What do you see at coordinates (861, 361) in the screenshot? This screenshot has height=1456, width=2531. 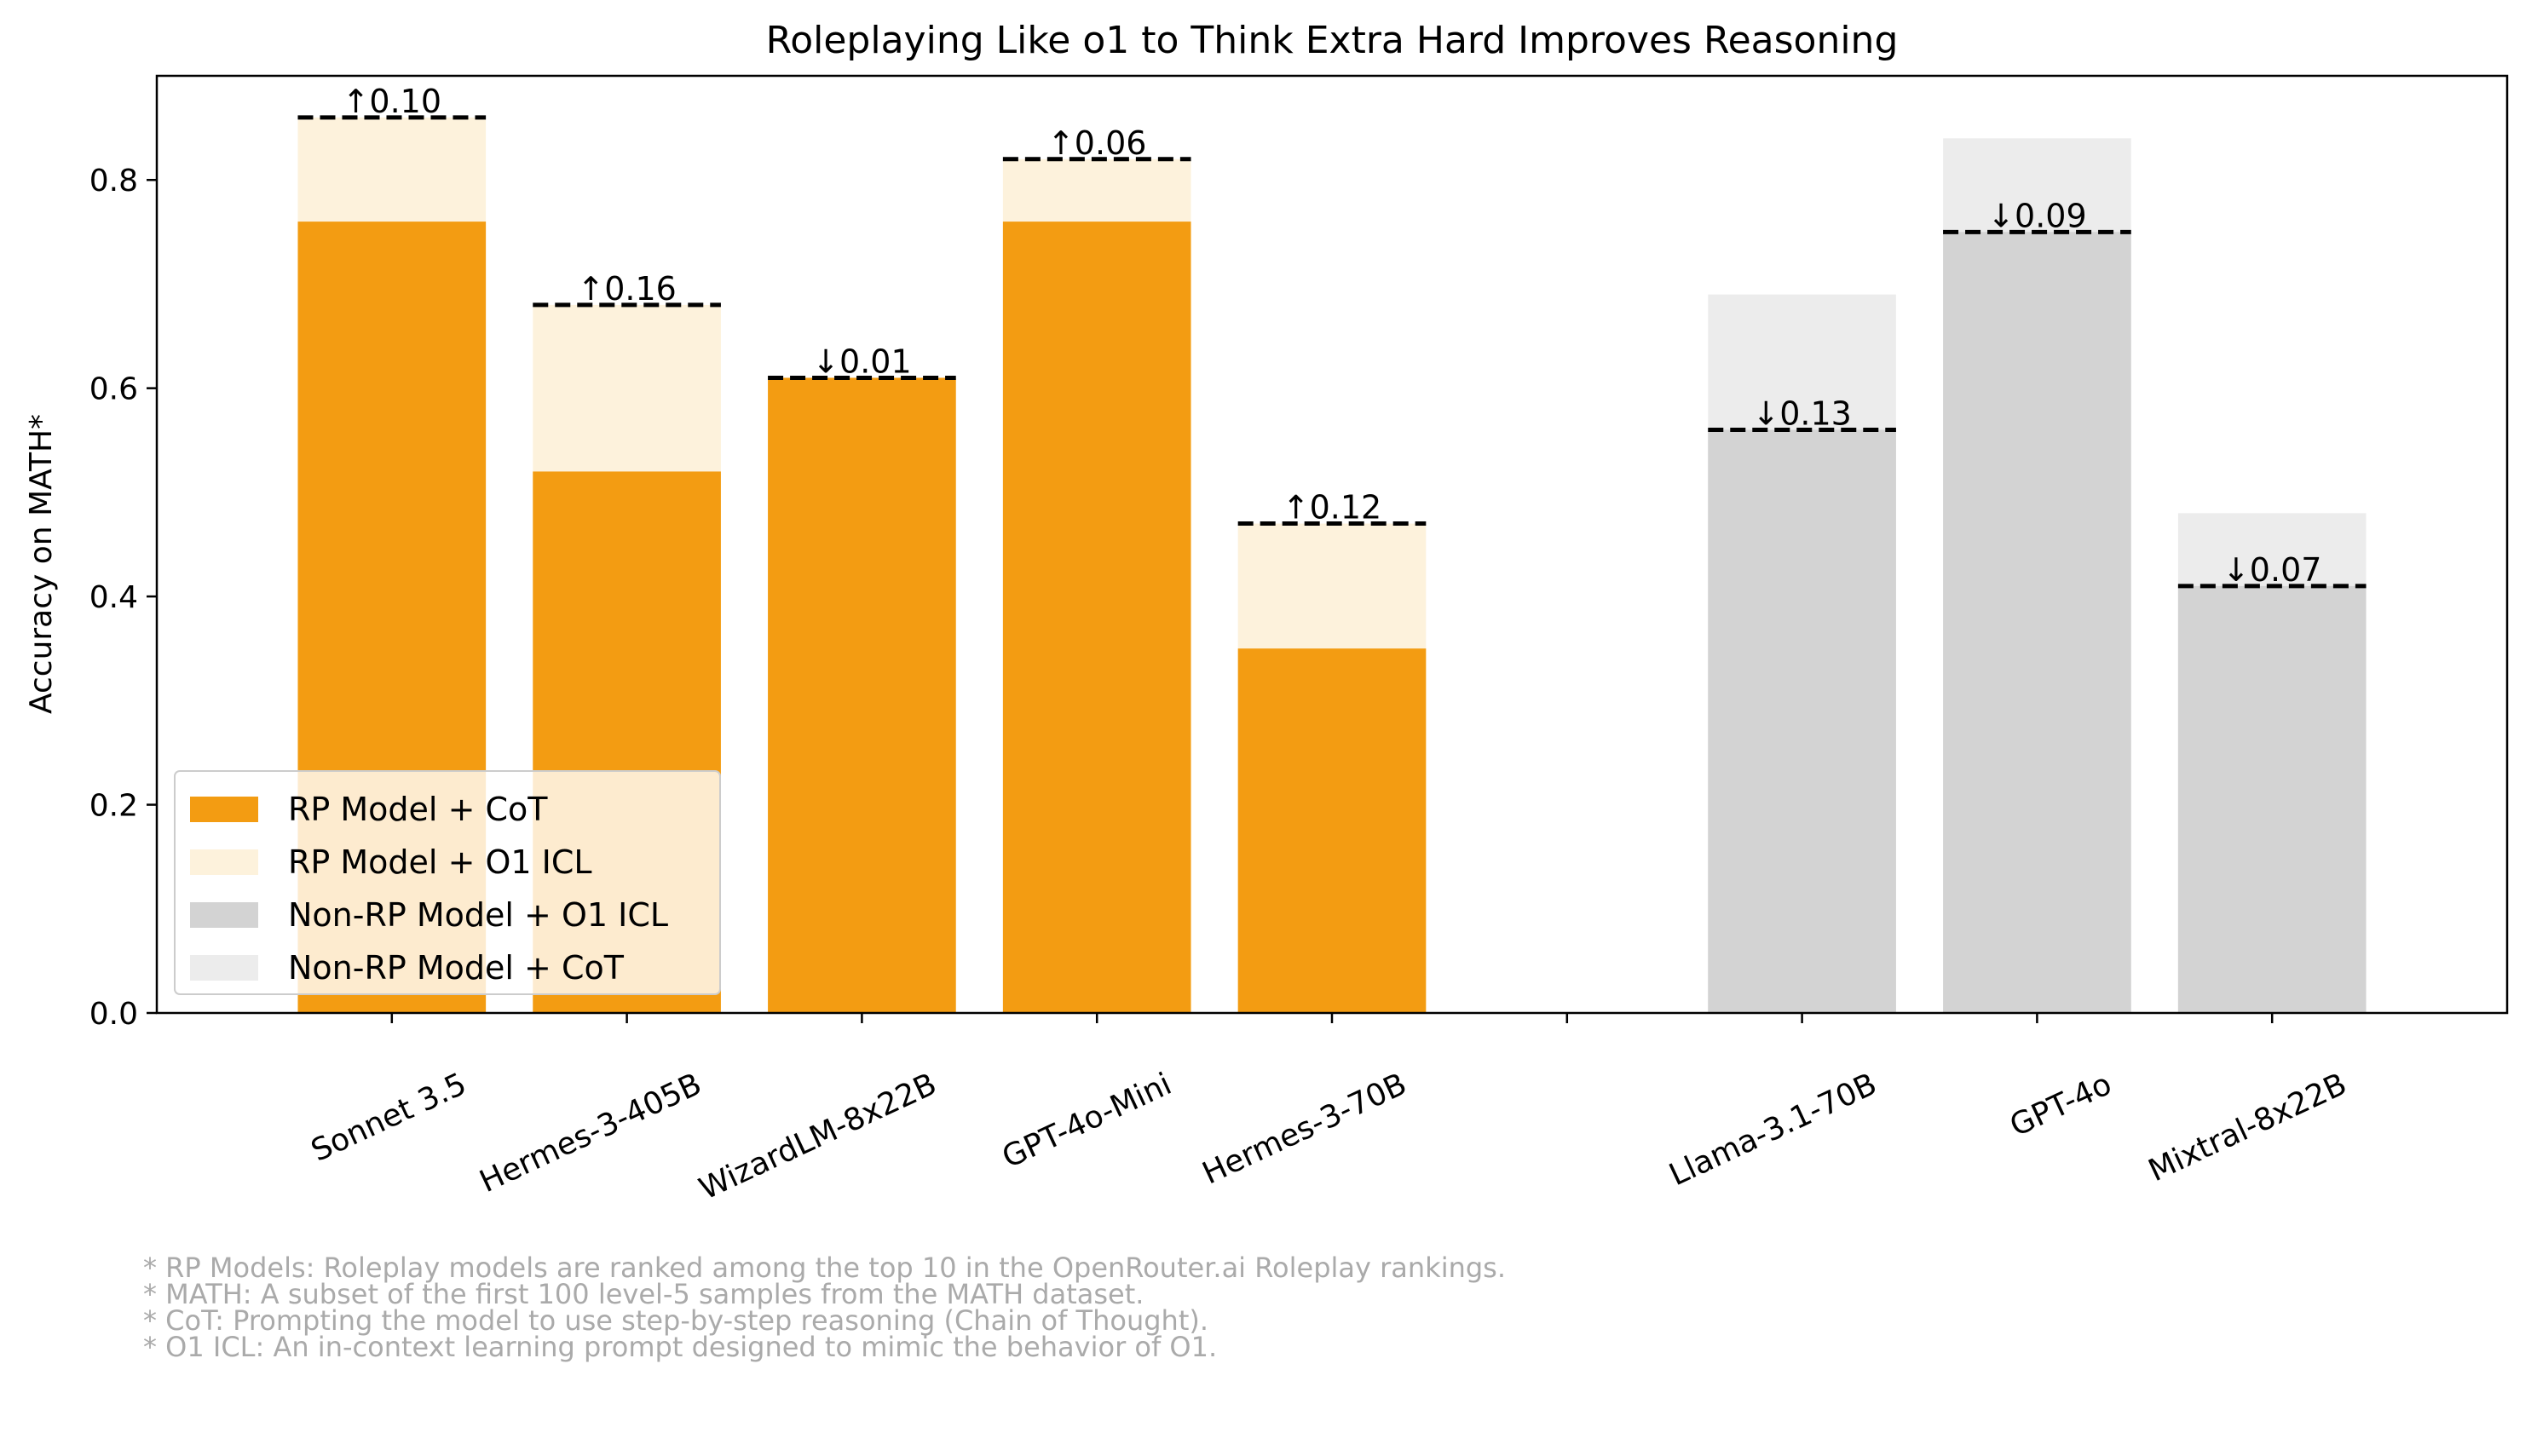 I see `improvement-label: ↓0.01` at bounding box center [861, 361].